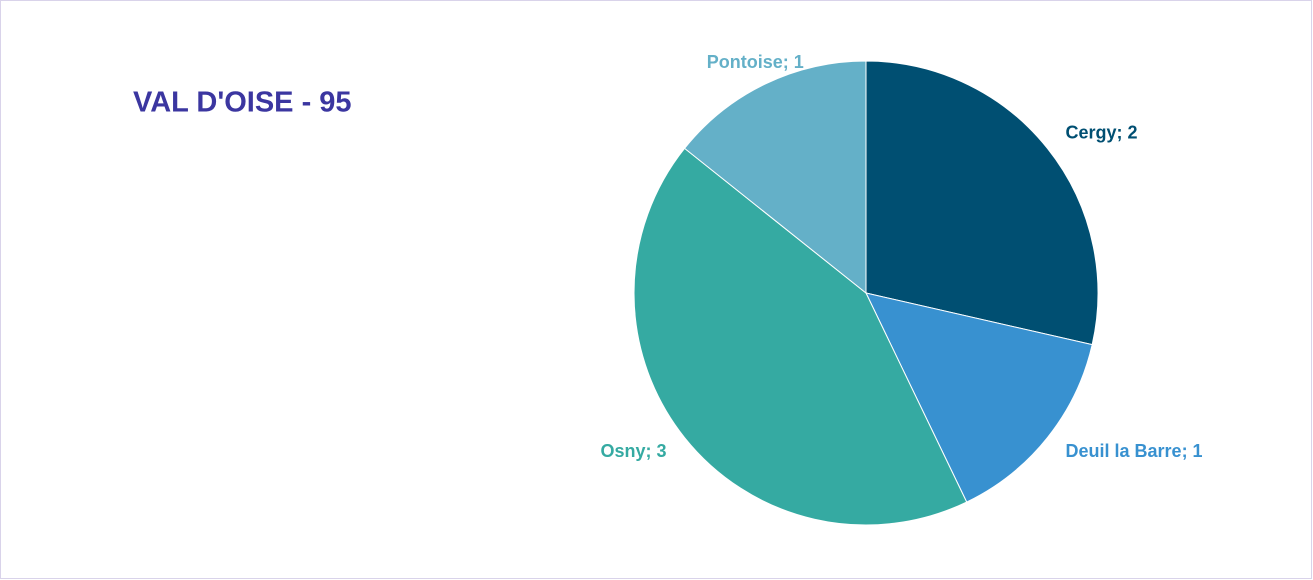 This screenshot has height=580, width=1313. Describe the element at coordinates (1134, 451) in the screenshot. I see `data-label: Deuil la Barre; 1` at that location.